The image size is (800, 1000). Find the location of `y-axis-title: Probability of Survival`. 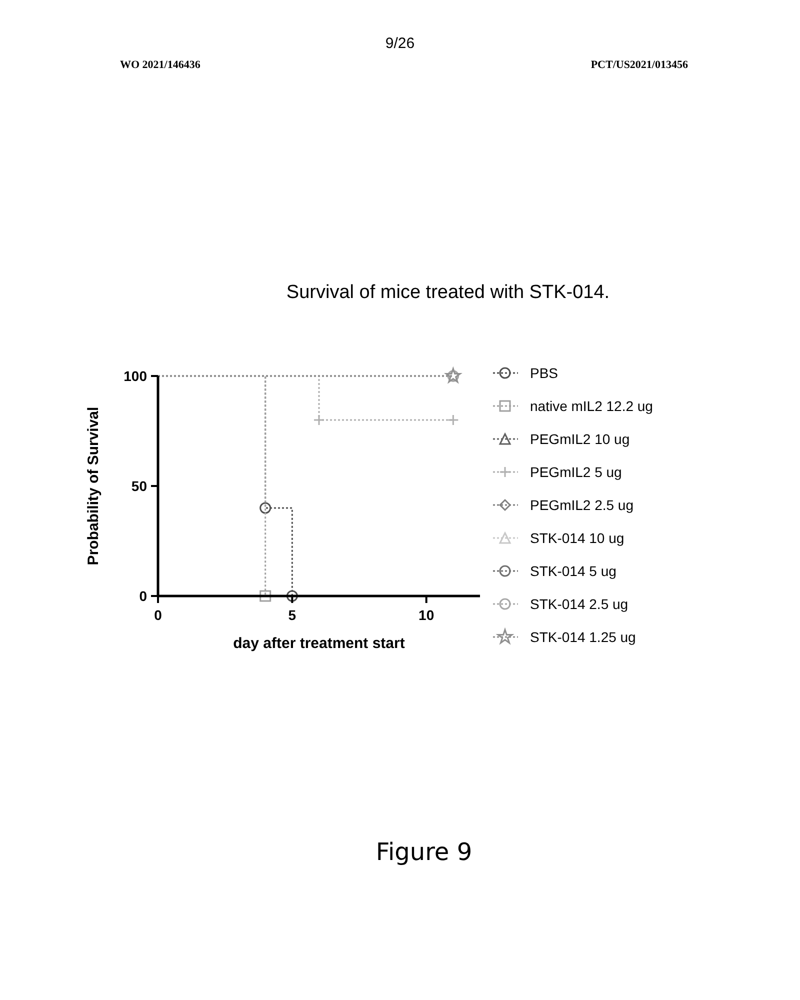

y-axis-title: Probability of Survival is located at coordinates (93, 486).